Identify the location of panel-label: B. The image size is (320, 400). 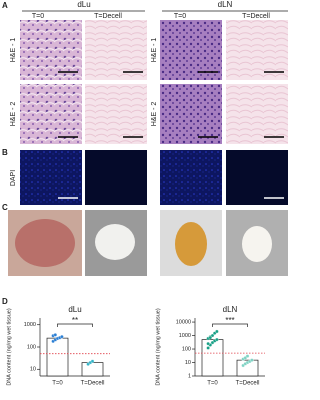
(5, 152).